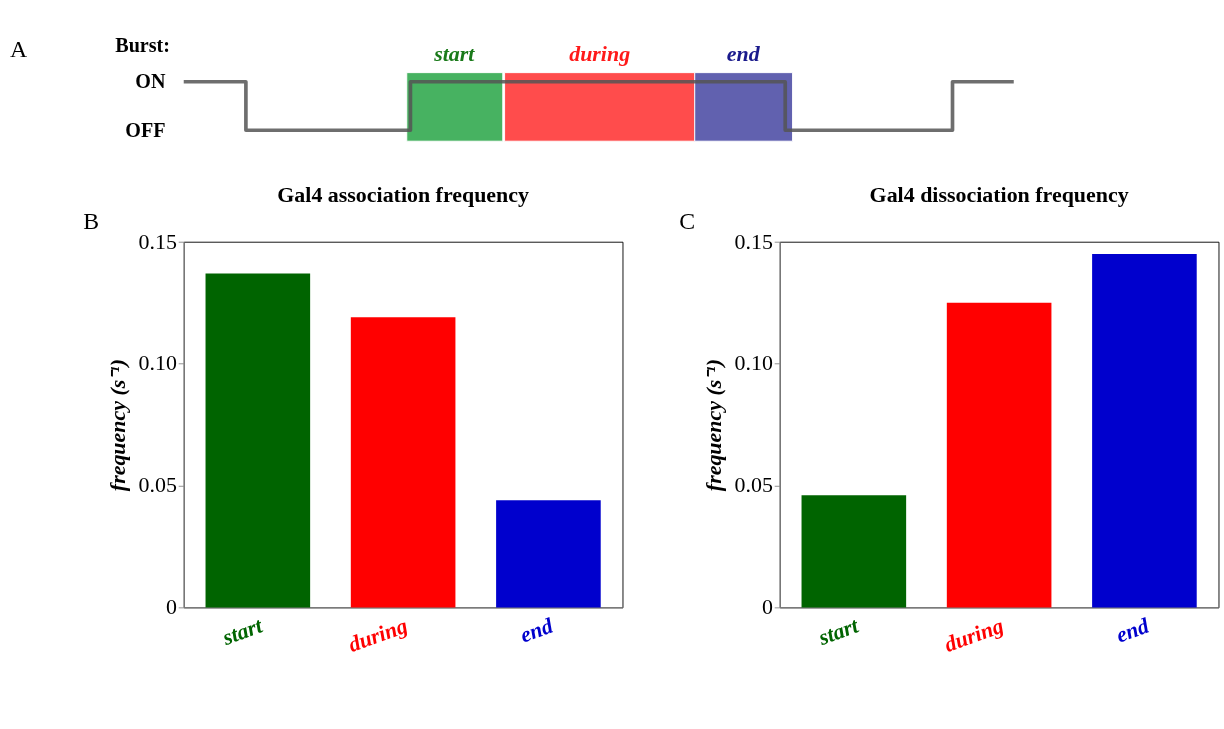  What do you see at coordinates (454, 53) in the screenshot?
I see `text: start` at bounding box center [454, 53].